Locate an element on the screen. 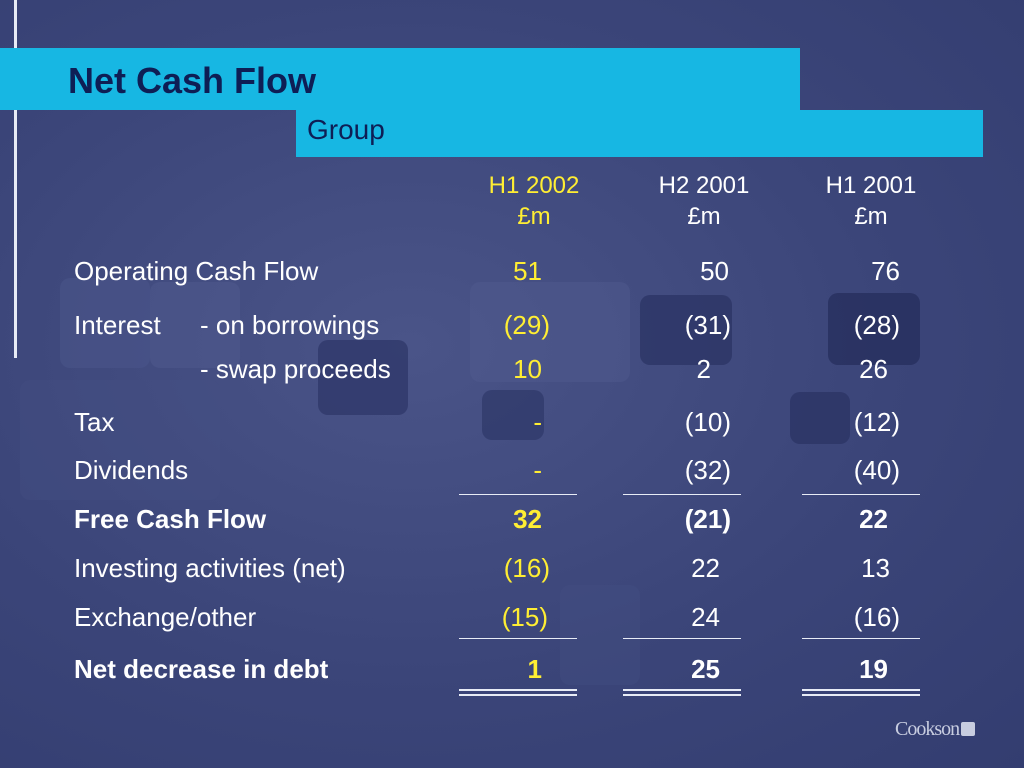 Image resolution: width=1024 pixels, height=768 pixels. row-label-tax: Tax is located at coordinates (94, 422).